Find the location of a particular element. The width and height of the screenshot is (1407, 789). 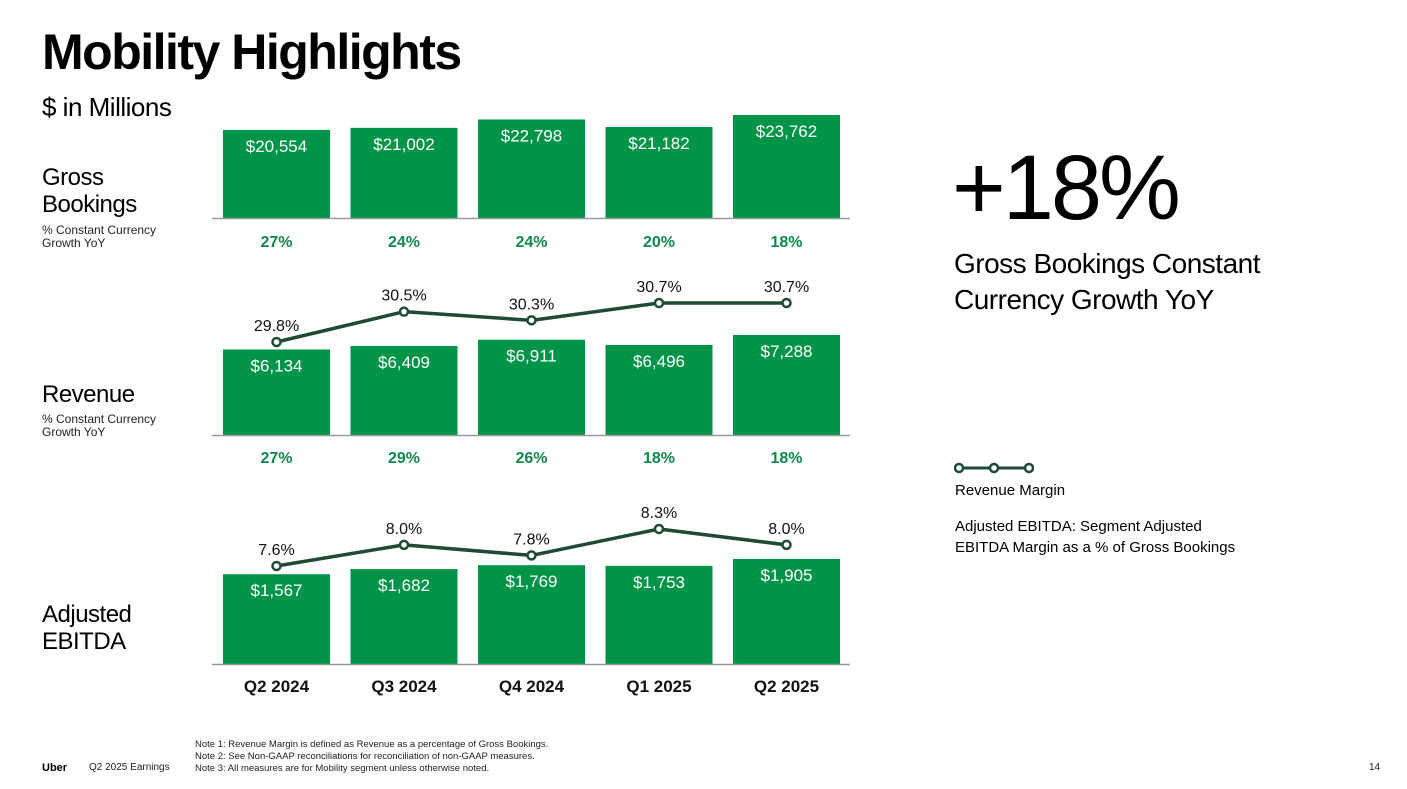

revenue-bar-value-label: $6,911 is located at coordinates (531, 356).